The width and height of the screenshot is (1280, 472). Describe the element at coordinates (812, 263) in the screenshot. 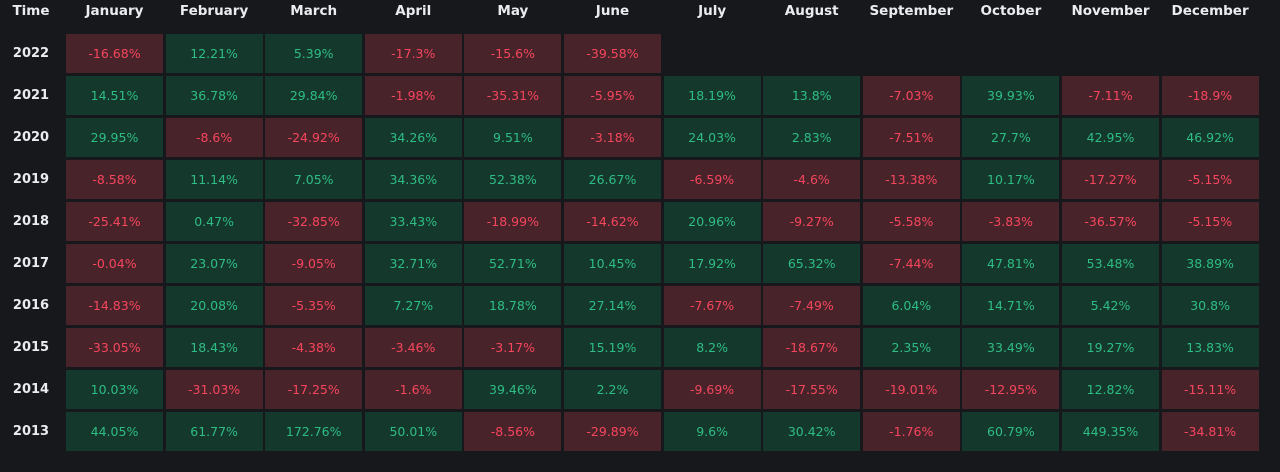

I see `return-cell: 65.32%` at that location.